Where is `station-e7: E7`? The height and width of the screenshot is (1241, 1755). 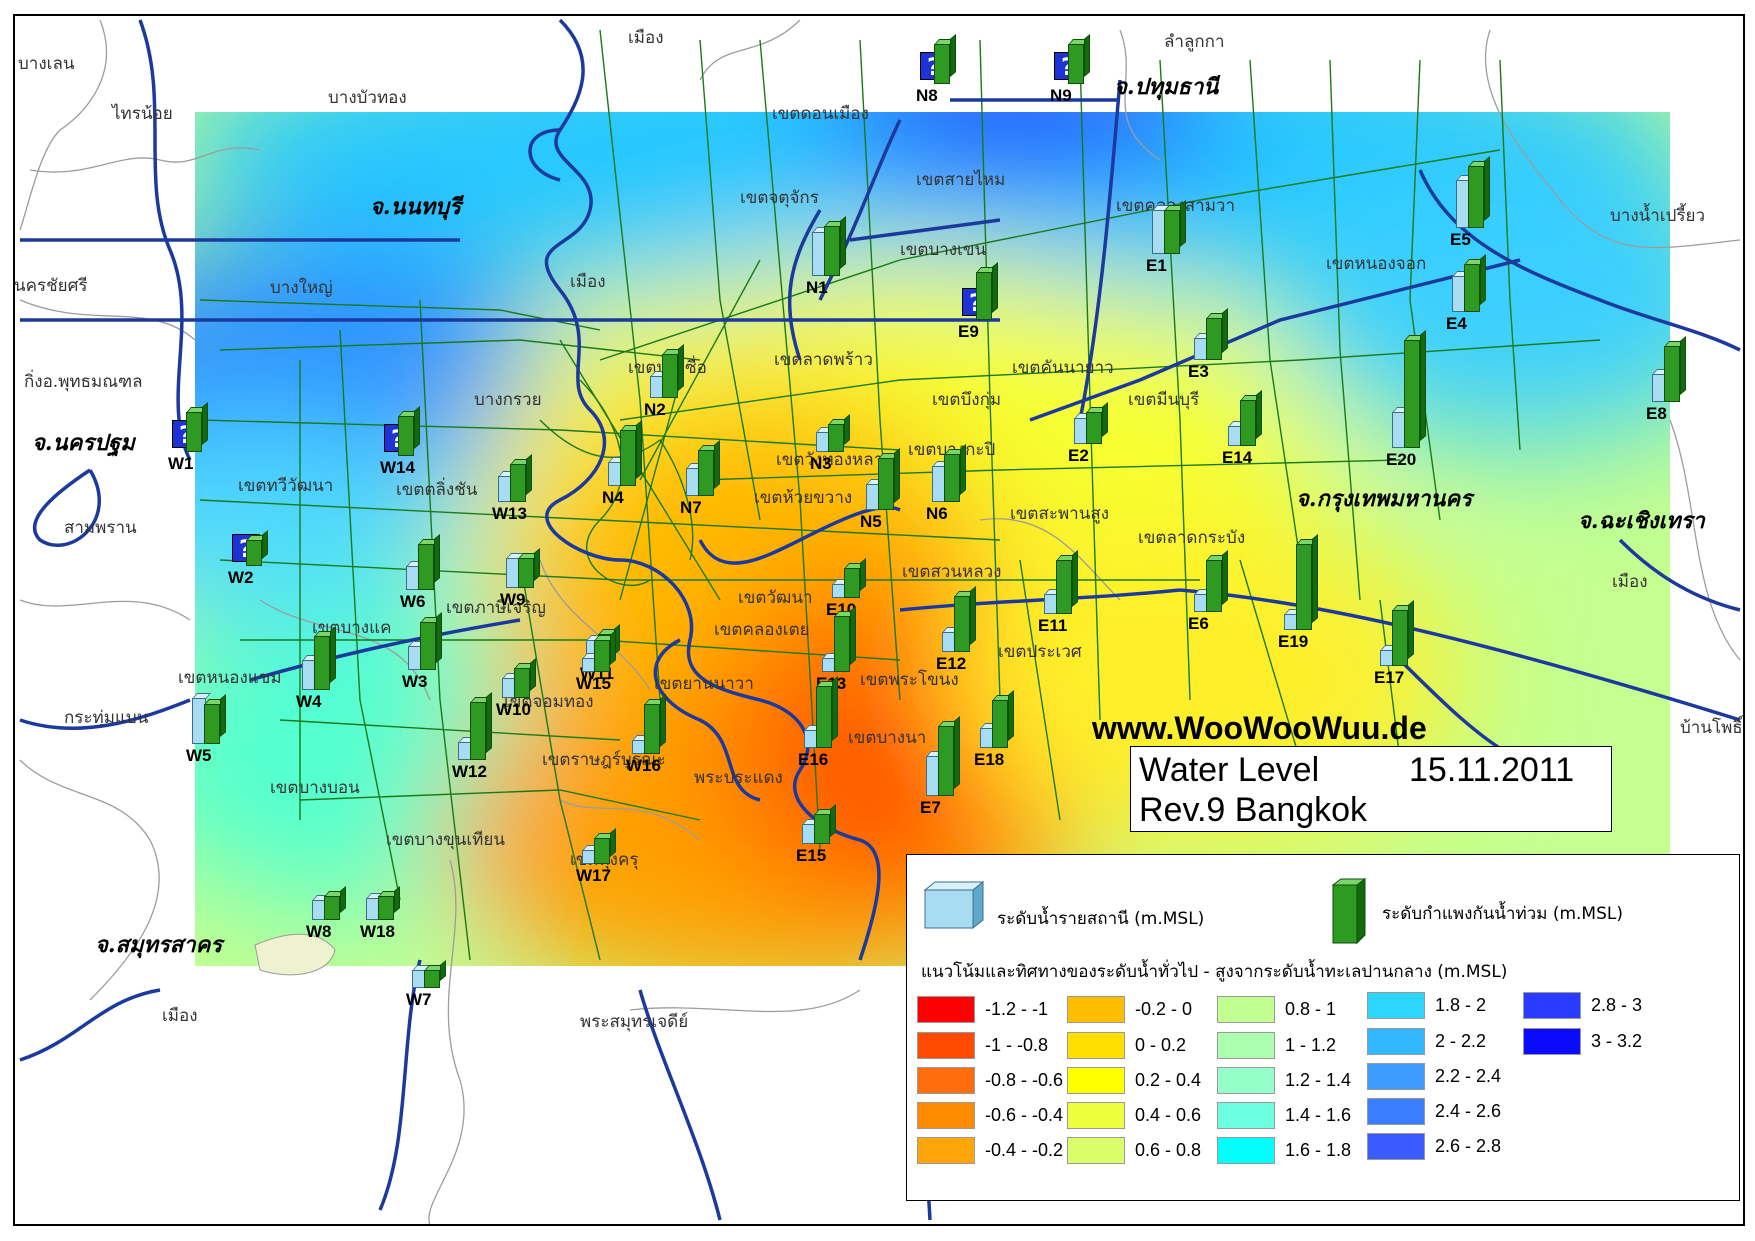 station-e7: E7 is located at coordinates (945, 768).